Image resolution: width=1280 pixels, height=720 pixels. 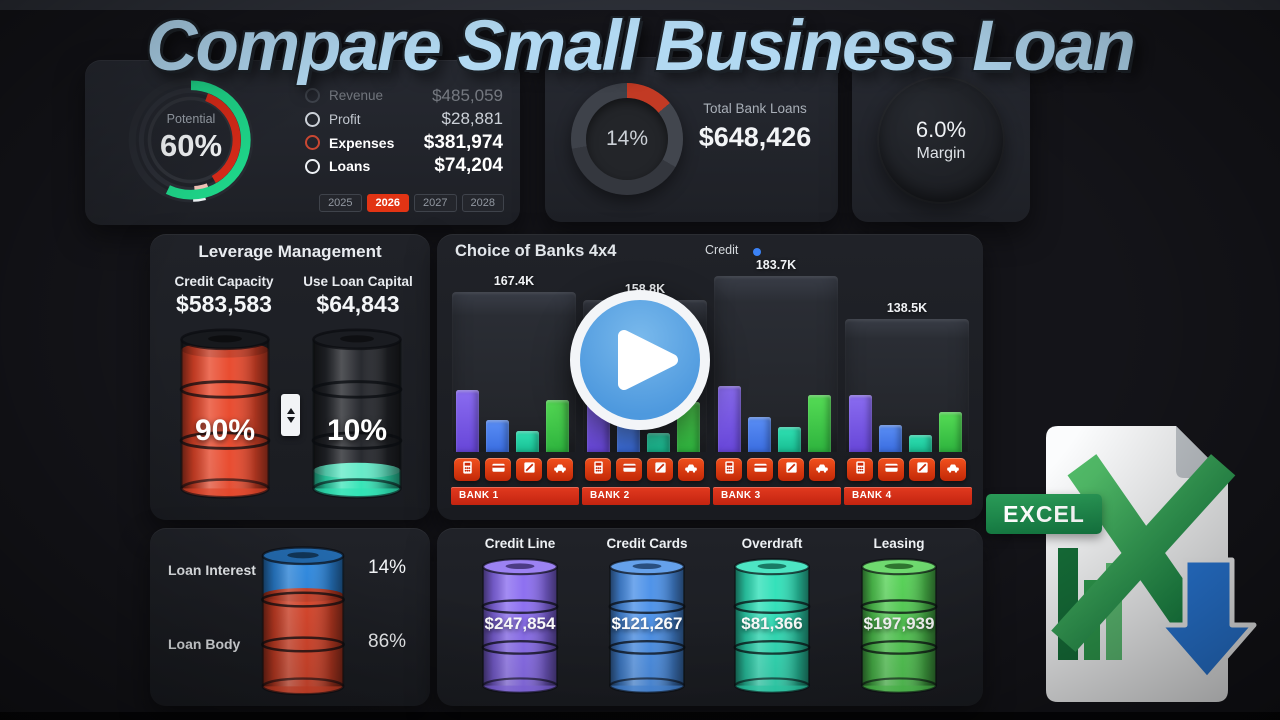 I want to click on excel-download-graphic: EXCEL, so click(x=1130, y=568).